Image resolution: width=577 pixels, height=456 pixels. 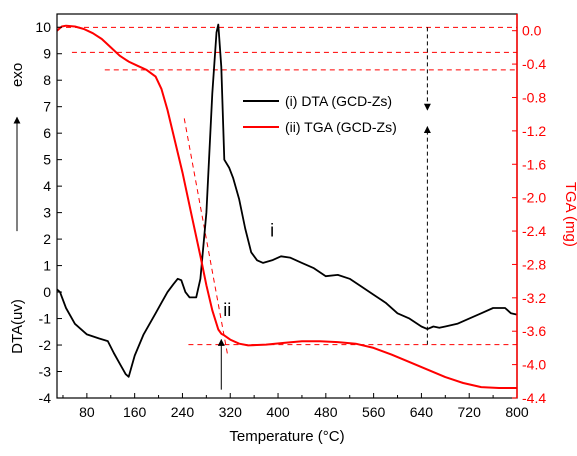 What do you see at coordinates (534, 198) in the screenshot?
I see `y-right-tick-label: -2.0` at bounding box center [534, 198].